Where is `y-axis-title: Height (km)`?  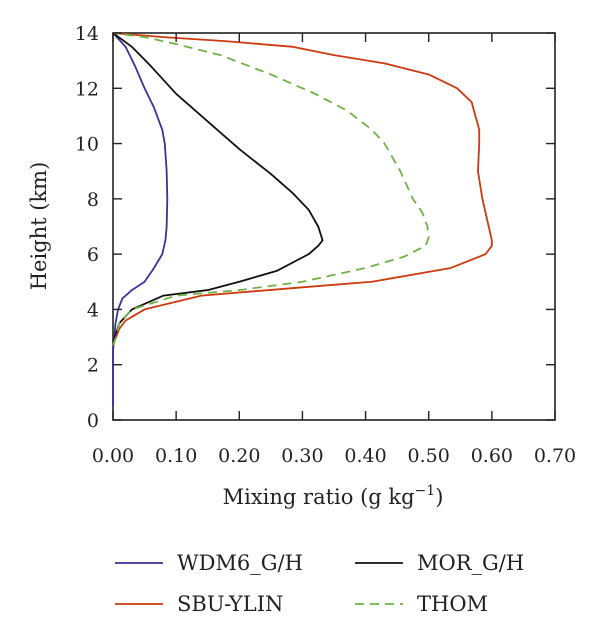
y-axis-title: Height (km) is located at coordinates (39, 226).